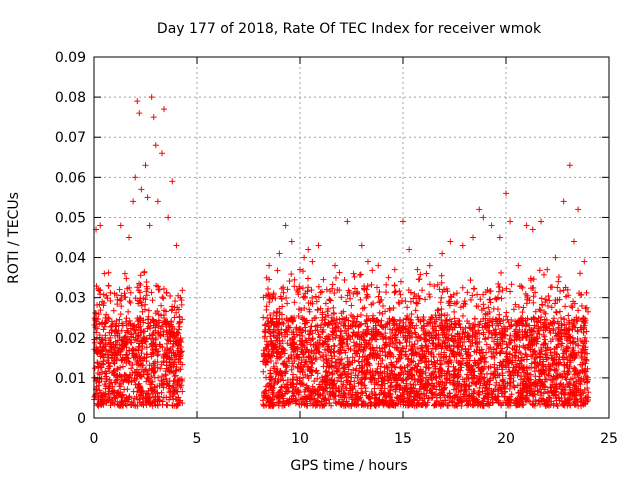  Describe the element at coordinates (14, 238) in the screenshot. I see `y-axis-label: ROTI / TECUs` at that location.